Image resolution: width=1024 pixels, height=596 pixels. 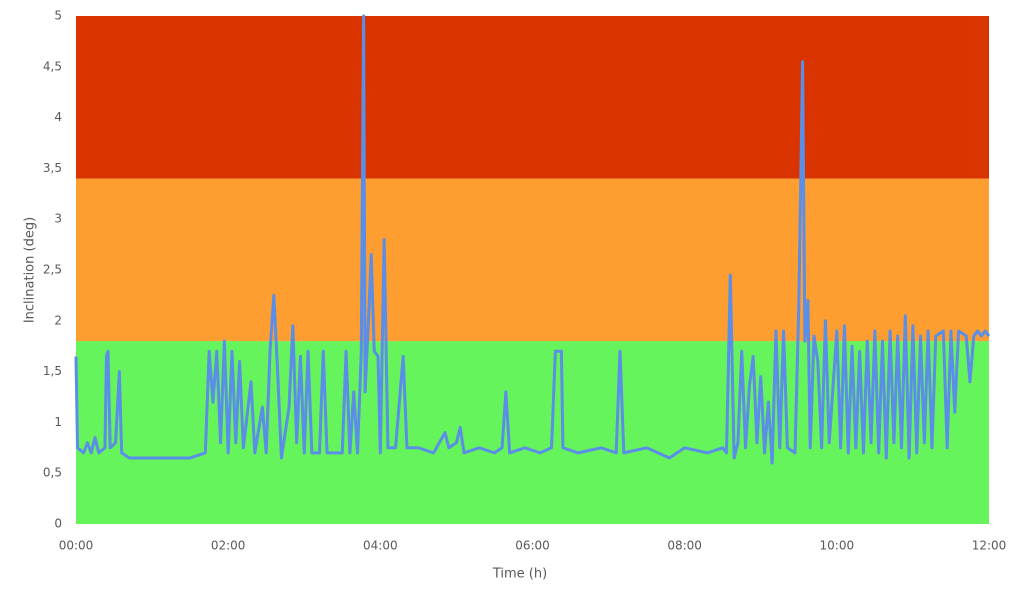 What do you see at coordinates (532, 546) in the screenshot?
I see `x-tick-label: 06:00` at bounding box center [532, 546].